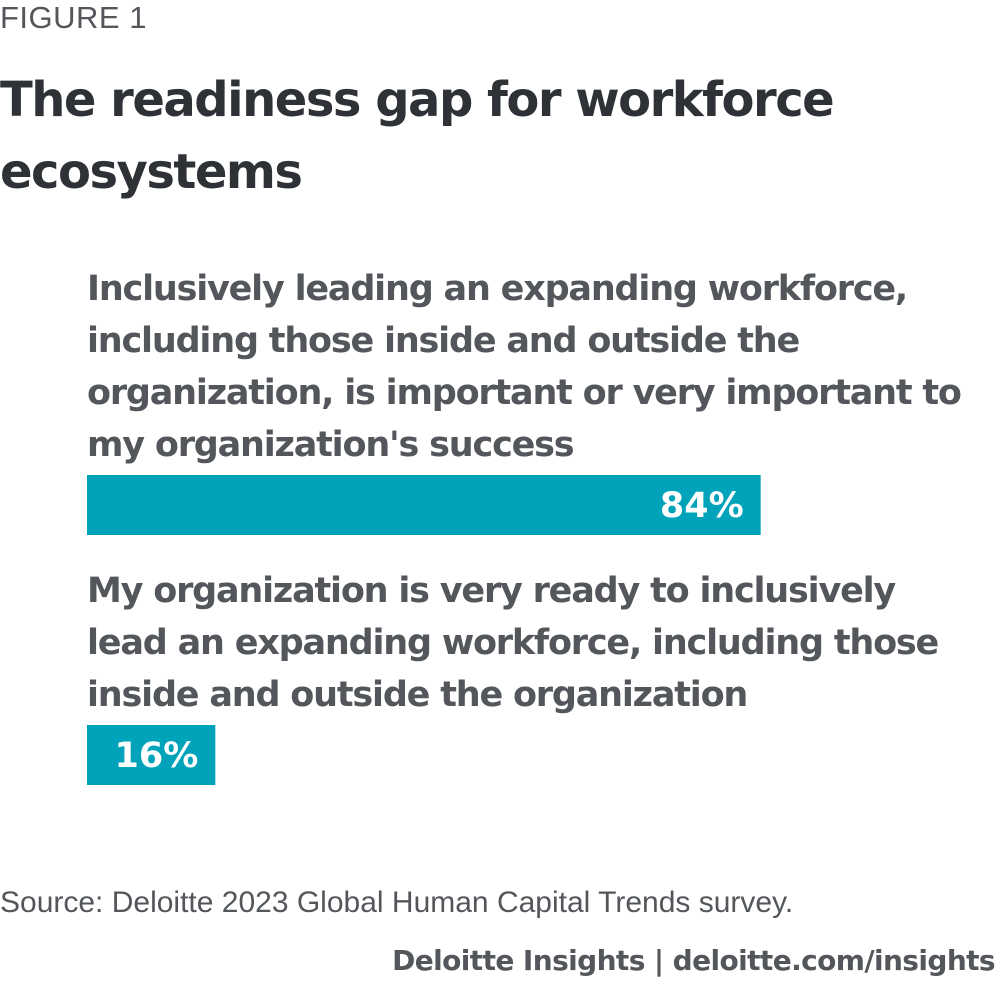 The image size is (1000, 1005). I want to click on bar-value-label: 84%, so click(702, 506).